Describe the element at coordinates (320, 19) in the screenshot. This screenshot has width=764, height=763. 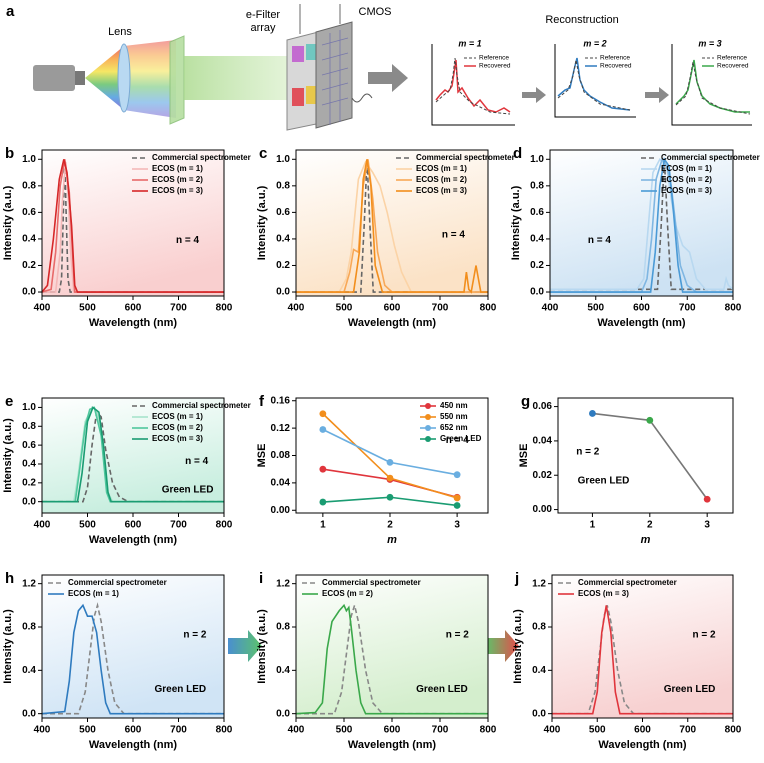
I see `pointer` at that location.